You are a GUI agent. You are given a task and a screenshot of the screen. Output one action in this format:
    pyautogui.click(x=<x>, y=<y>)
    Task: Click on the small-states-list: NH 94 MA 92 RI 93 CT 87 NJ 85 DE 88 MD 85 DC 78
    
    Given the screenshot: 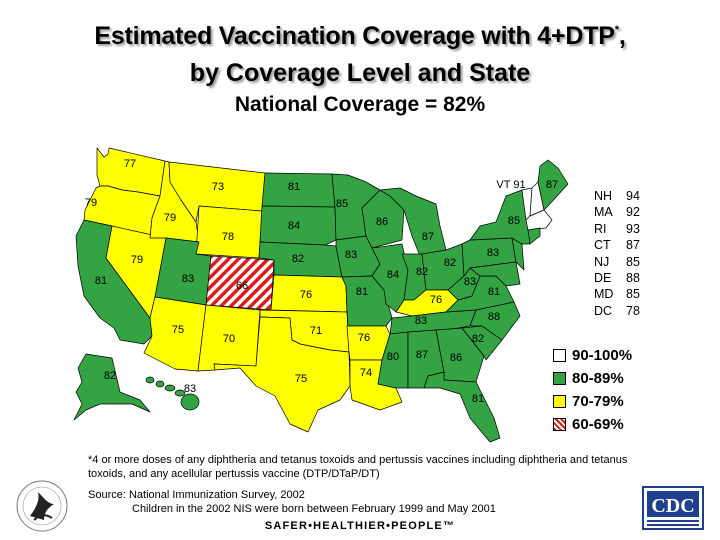 What is the action you would take?
    pyautogui.click(x=617, y=253)
    